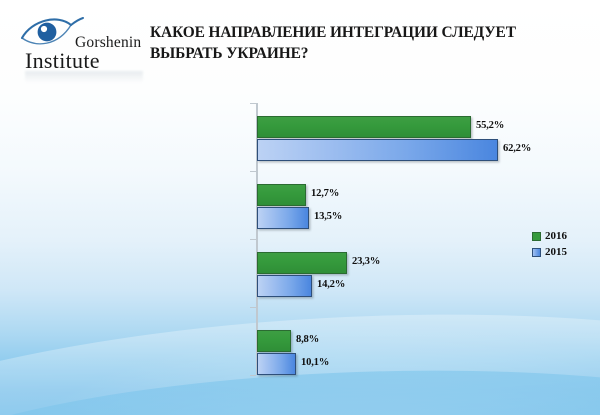  I want to click on bar-value-2015: 13,5%, so click(328, 216).